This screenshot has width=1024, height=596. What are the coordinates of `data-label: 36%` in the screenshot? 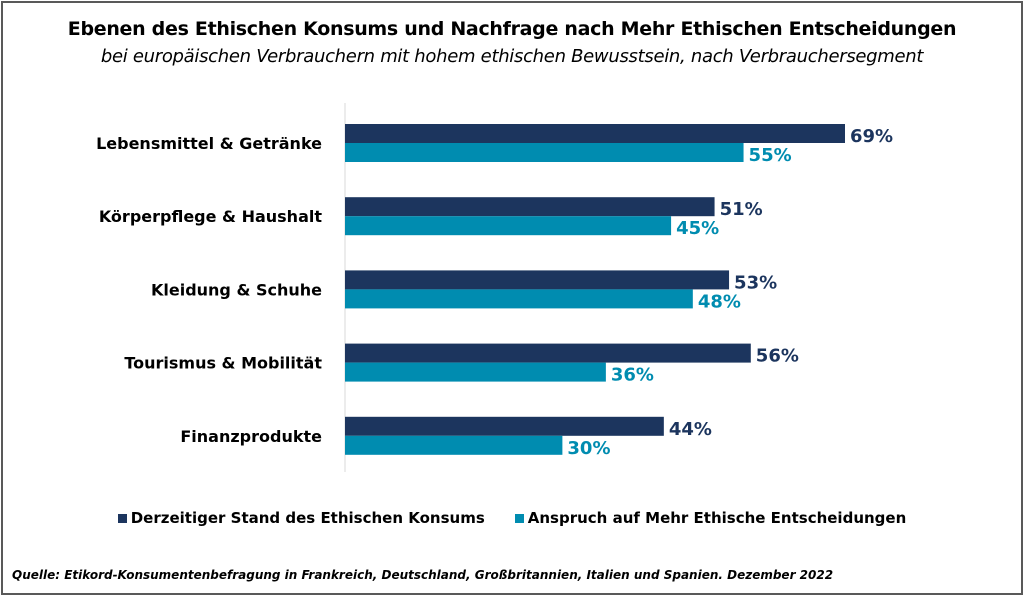 It's located at (632, 375).